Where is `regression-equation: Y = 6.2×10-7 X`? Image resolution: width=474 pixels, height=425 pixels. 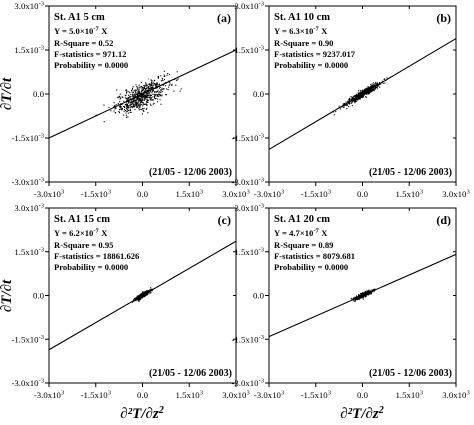
regression-equation: Y = 6.2×10-7 X is located at coordinates (81, 233).